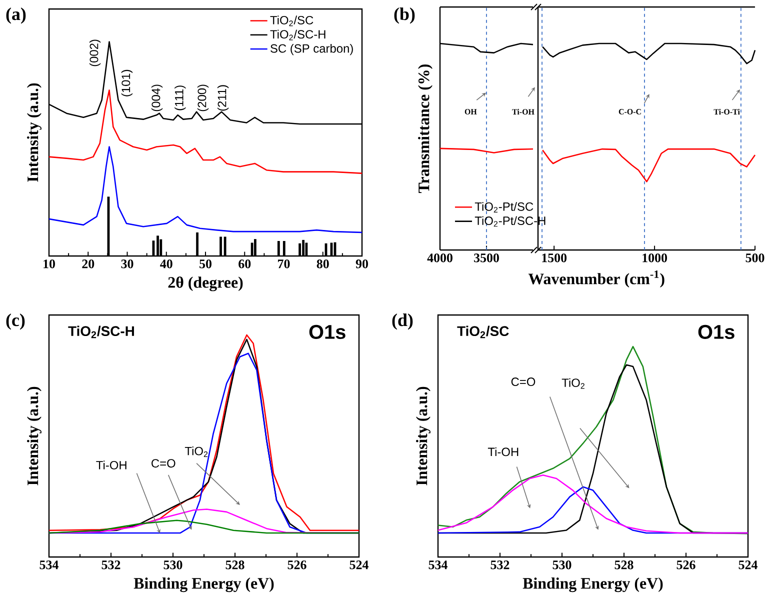 This screenshot has width=767, height=612. I want to click on legend-label: TiO$_{2}$-Pt/SC, so click(504, 207).